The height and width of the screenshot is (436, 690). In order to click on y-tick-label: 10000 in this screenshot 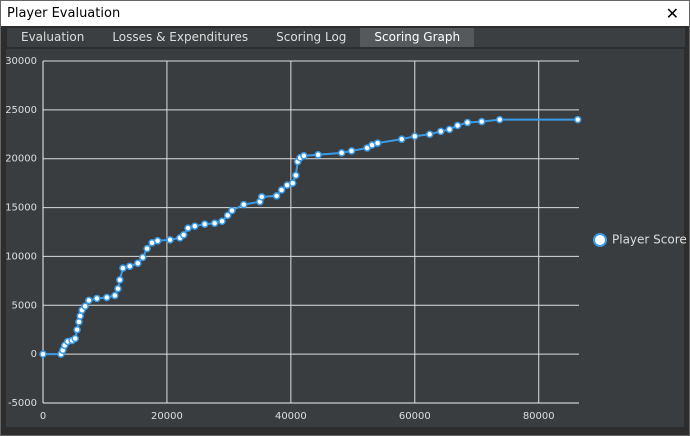, I will do `click(21, 256)`.